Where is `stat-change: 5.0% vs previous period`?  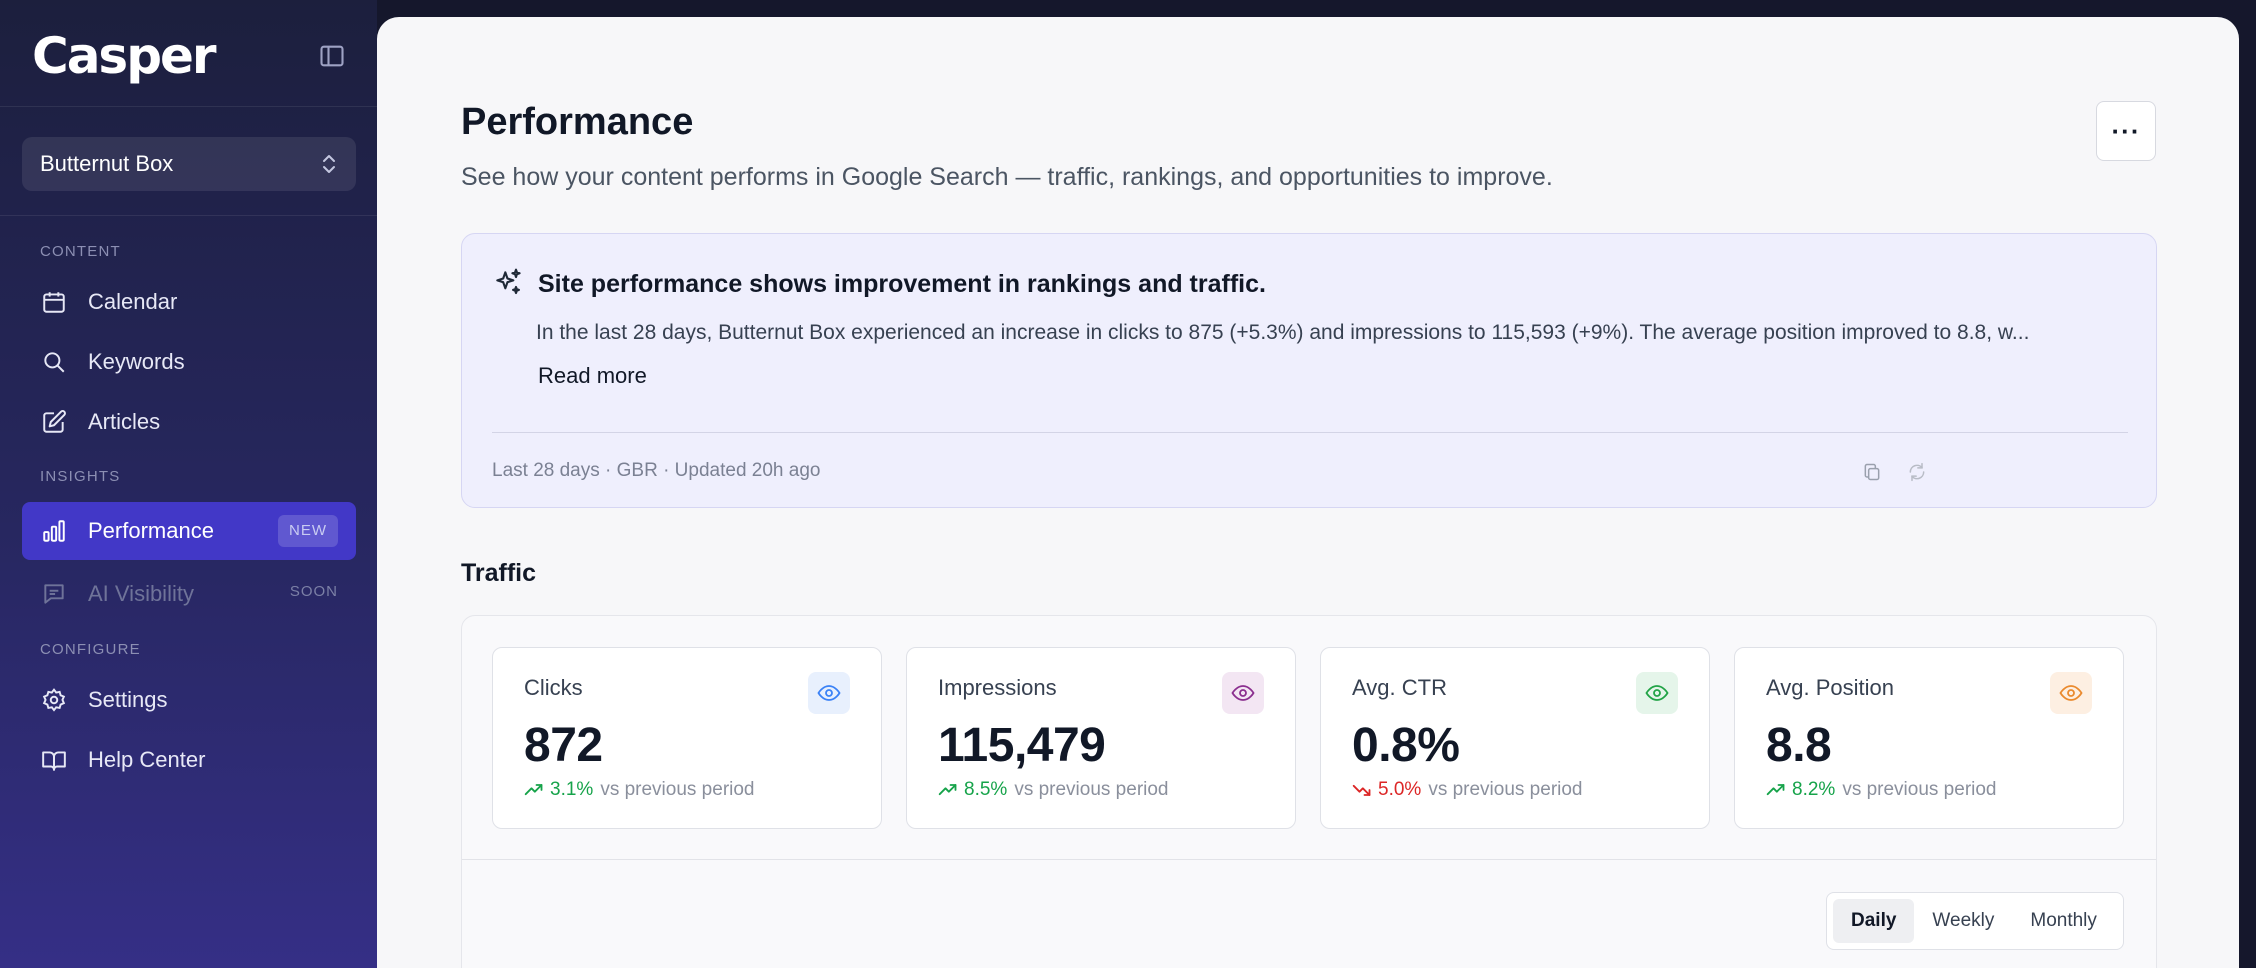
stat-change: 5.0% vs previous period is located at coordinates (1467, 790).